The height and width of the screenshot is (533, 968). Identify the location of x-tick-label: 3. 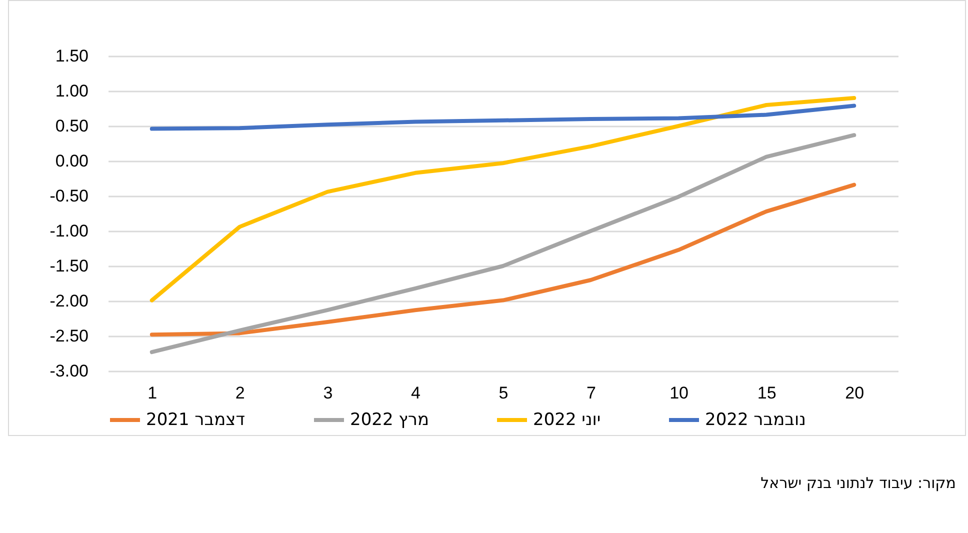
(328, 393).